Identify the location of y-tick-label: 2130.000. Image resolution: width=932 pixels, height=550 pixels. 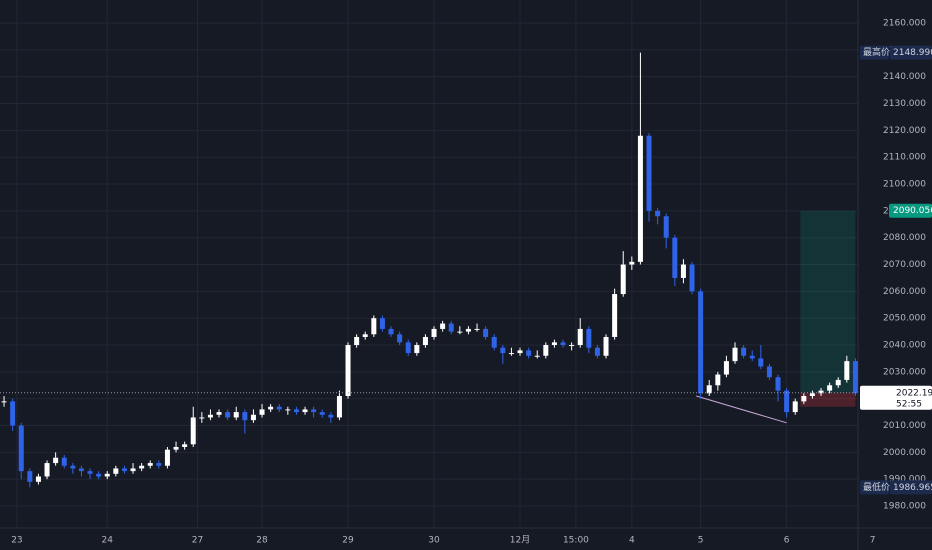
(904, 104).